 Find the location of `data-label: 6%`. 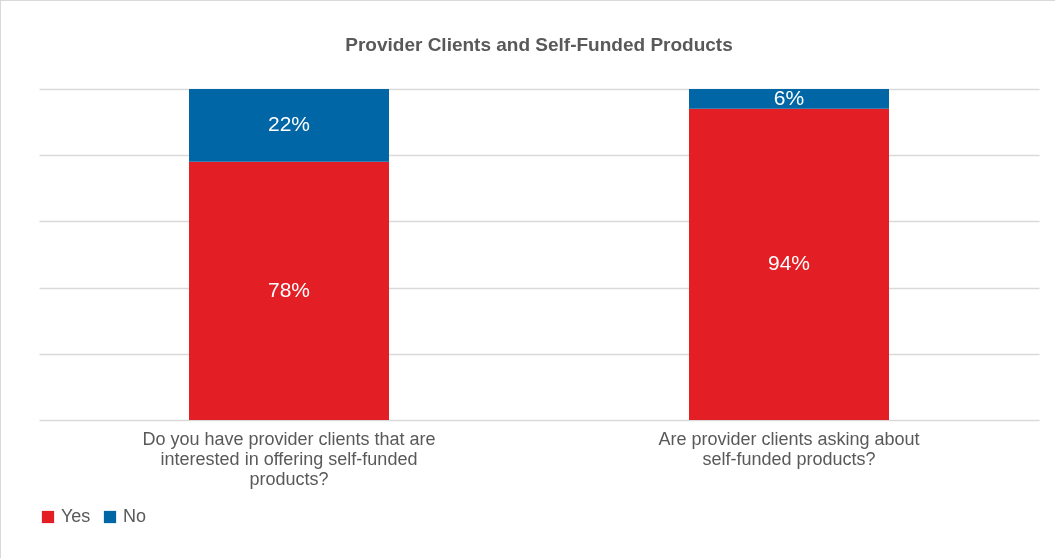

data-label: 6% is located at coordinates (789, 97).